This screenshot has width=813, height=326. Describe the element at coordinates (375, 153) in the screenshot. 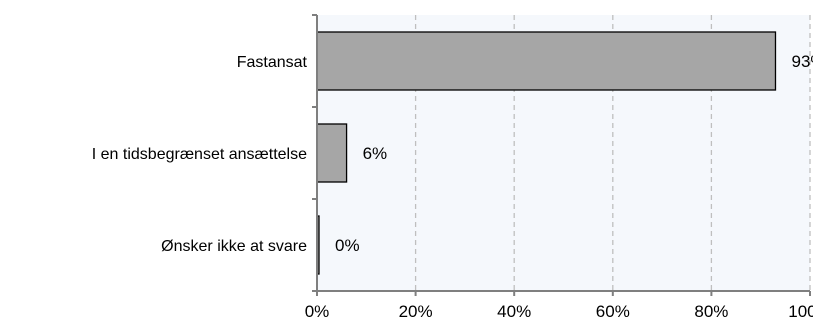

I see `data-label-1: 6%` at that location.